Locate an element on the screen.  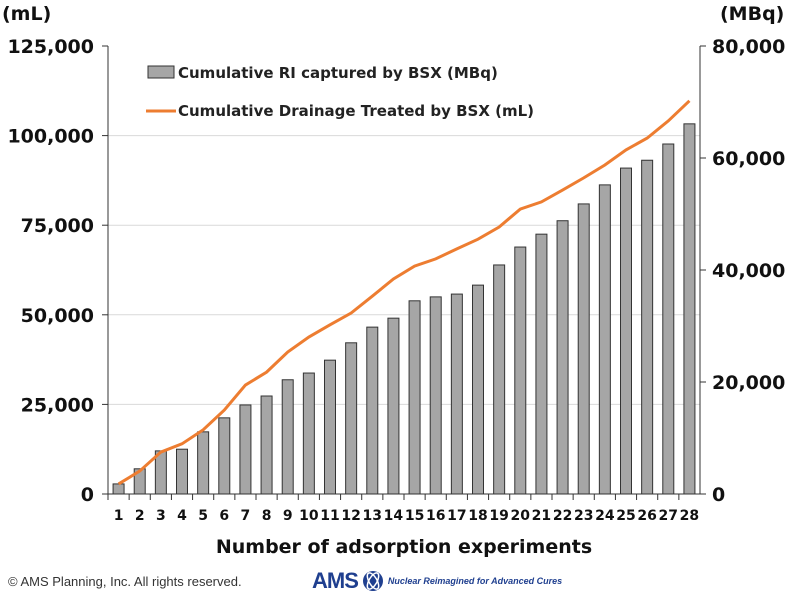
x-tick-label: 12 is located at coordinates (350, 516).